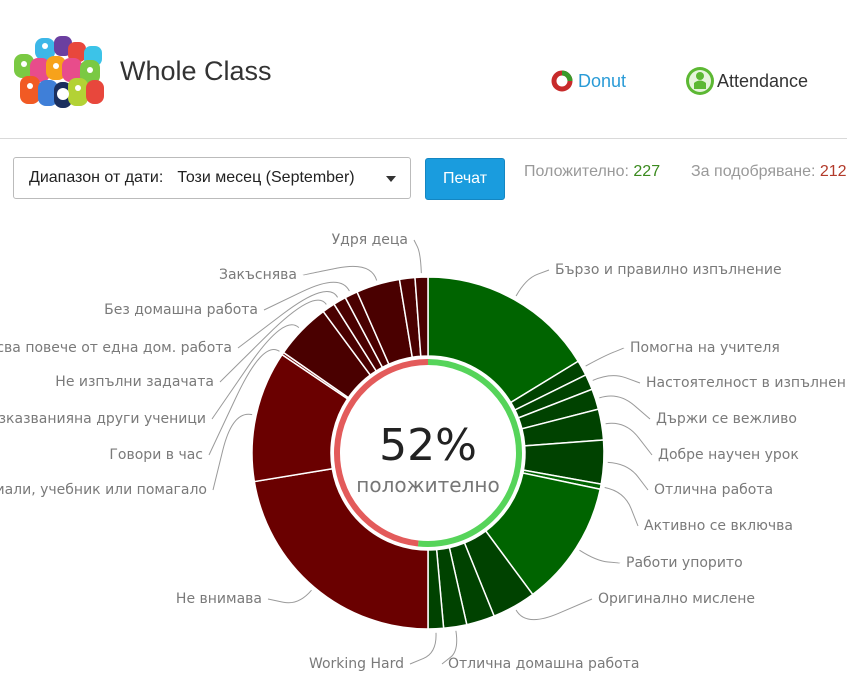 The width and height of the screenshot is (847, 692). Describe the element at coordinates (219, 599) in the screenshot. I see `slice-label-8: Не внимава` at that location.